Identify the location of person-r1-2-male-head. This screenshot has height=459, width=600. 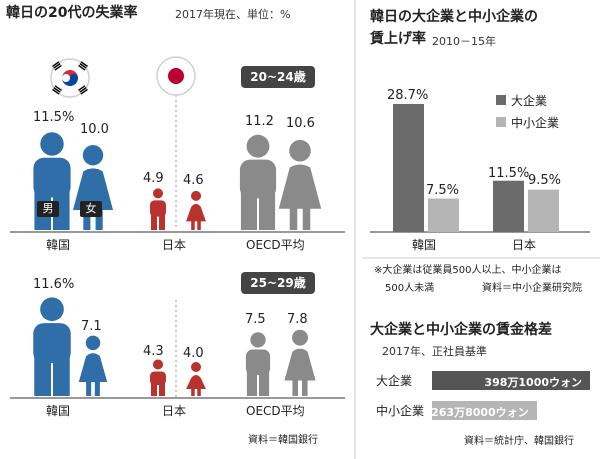
(258, 146).